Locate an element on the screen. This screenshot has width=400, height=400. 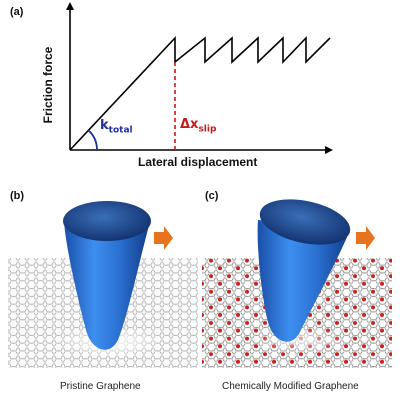
x-axis-arrow is located at coordinates (329, 150).